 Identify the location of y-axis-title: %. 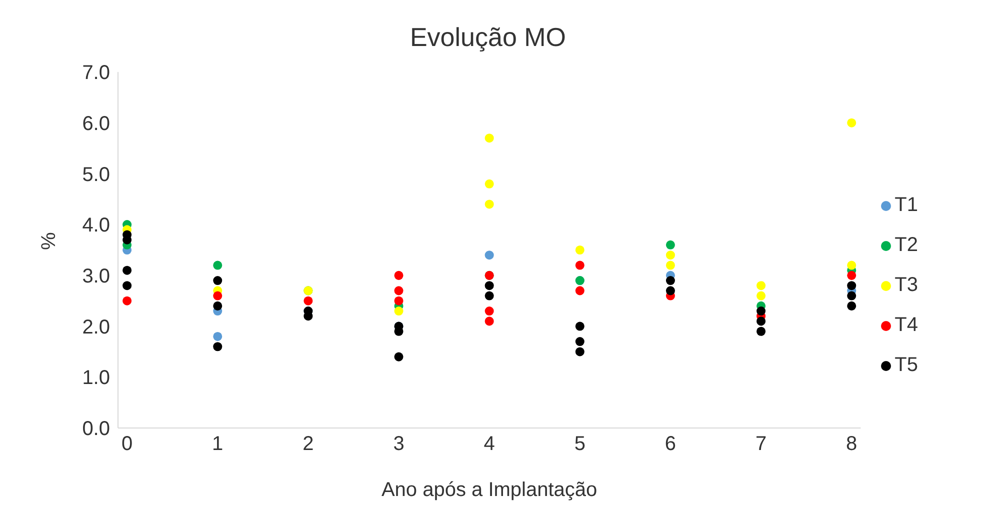
(49, 241).